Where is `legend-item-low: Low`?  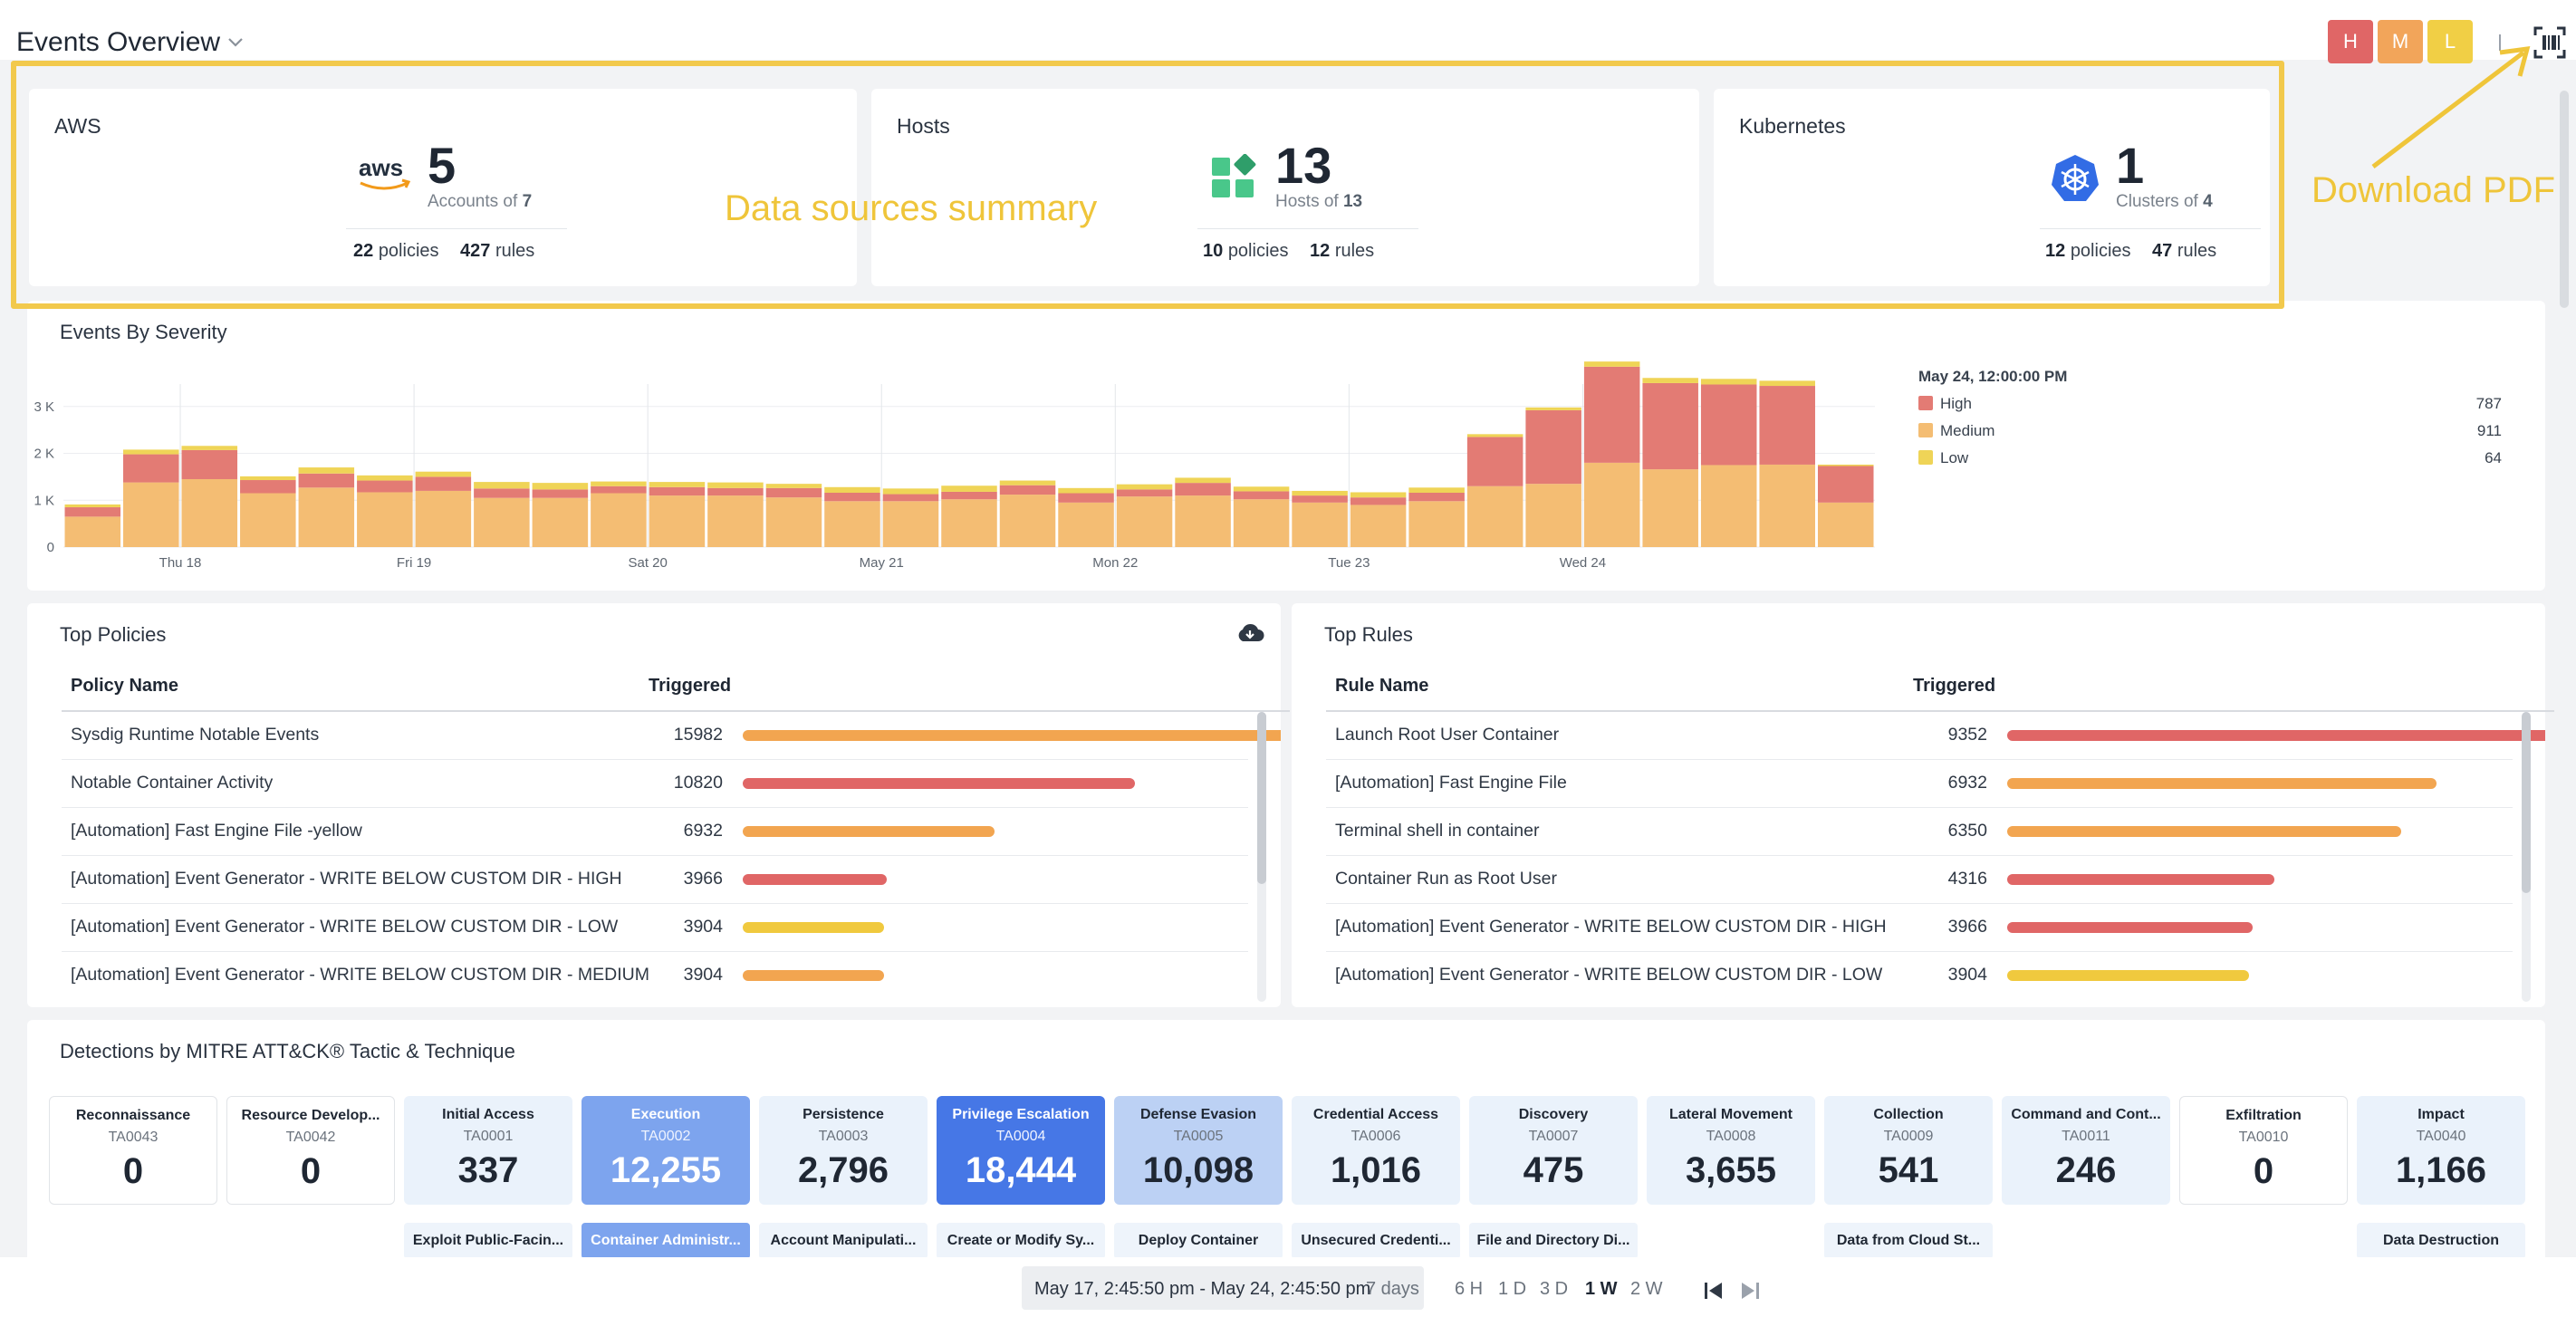
legend-item-low: Low is located at coordinates (1943, 458).